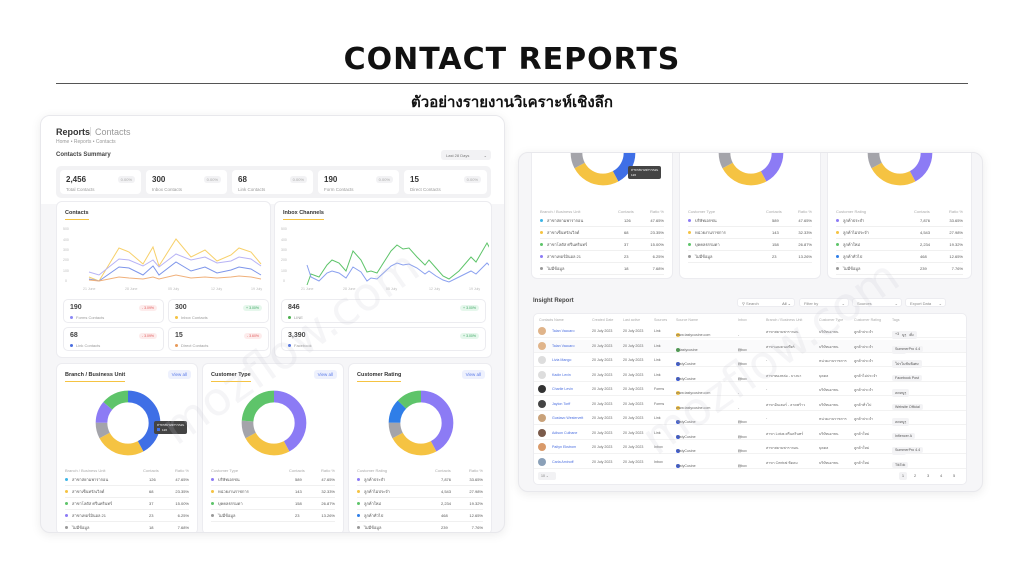 The image size is (1024, 576). Describe the element at coordinates (928, 475) in the screenshot. I see `page-3-button: 3` at that location.